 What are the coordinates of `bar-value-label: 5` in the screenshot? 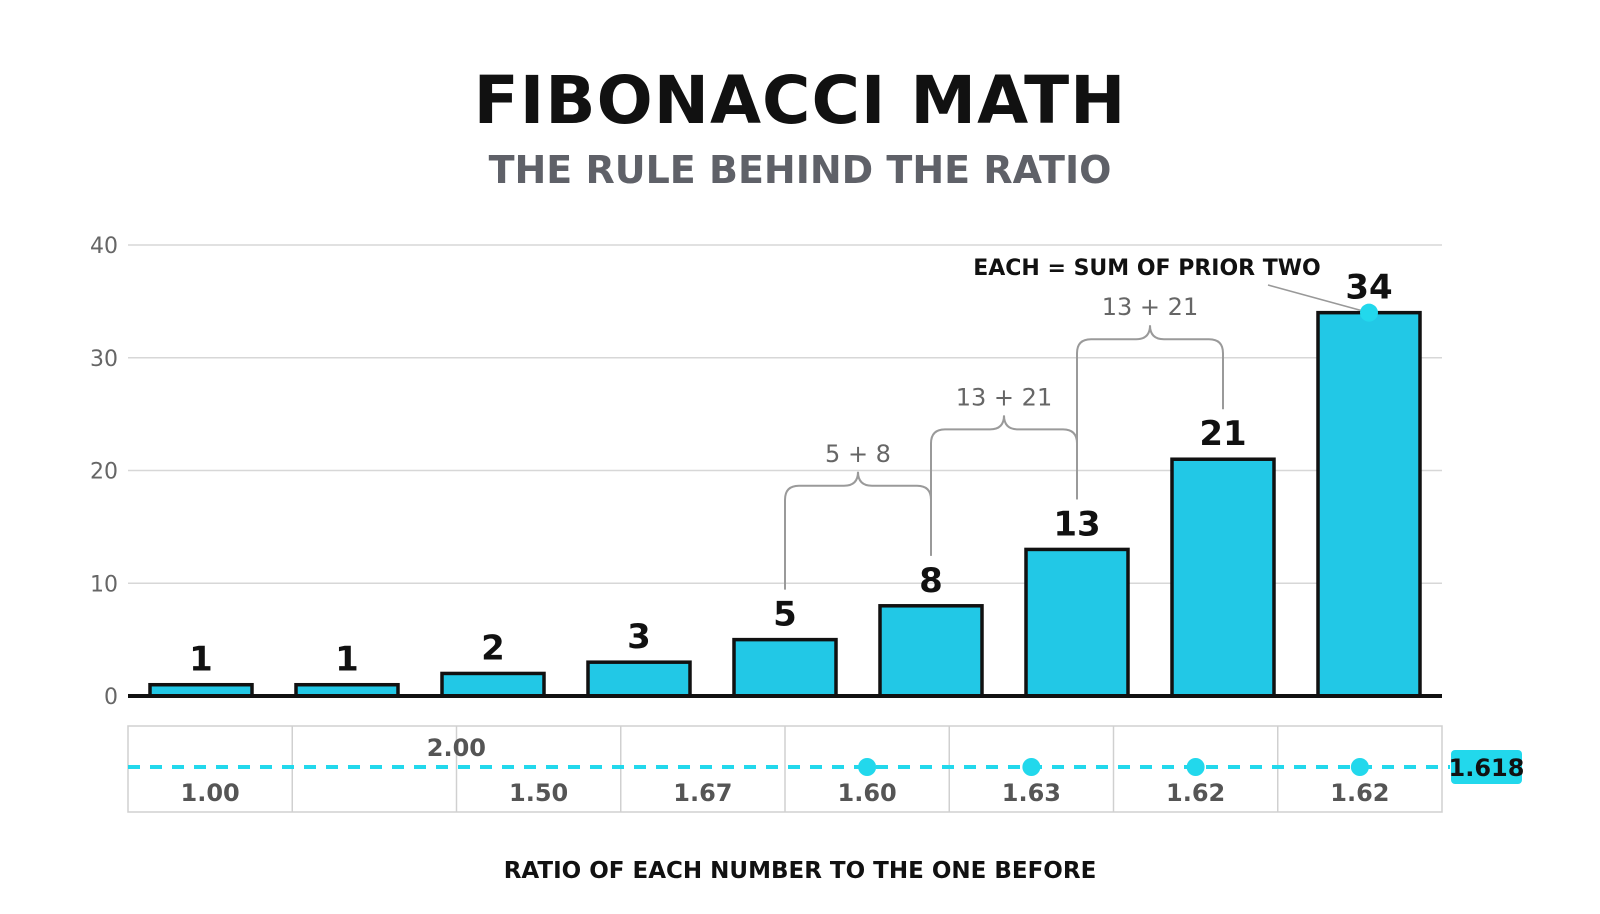 It's located at (785, 615).